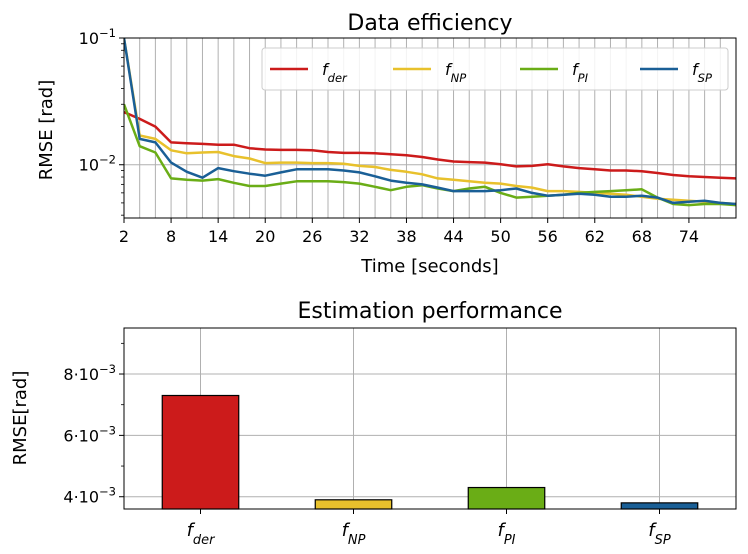 The height and width of the screenshot is (554, 748). What do you see at coordinates (335, 72) in the screenshot?
I see `legend-label-der: fder` at bounding box center [335, 72].